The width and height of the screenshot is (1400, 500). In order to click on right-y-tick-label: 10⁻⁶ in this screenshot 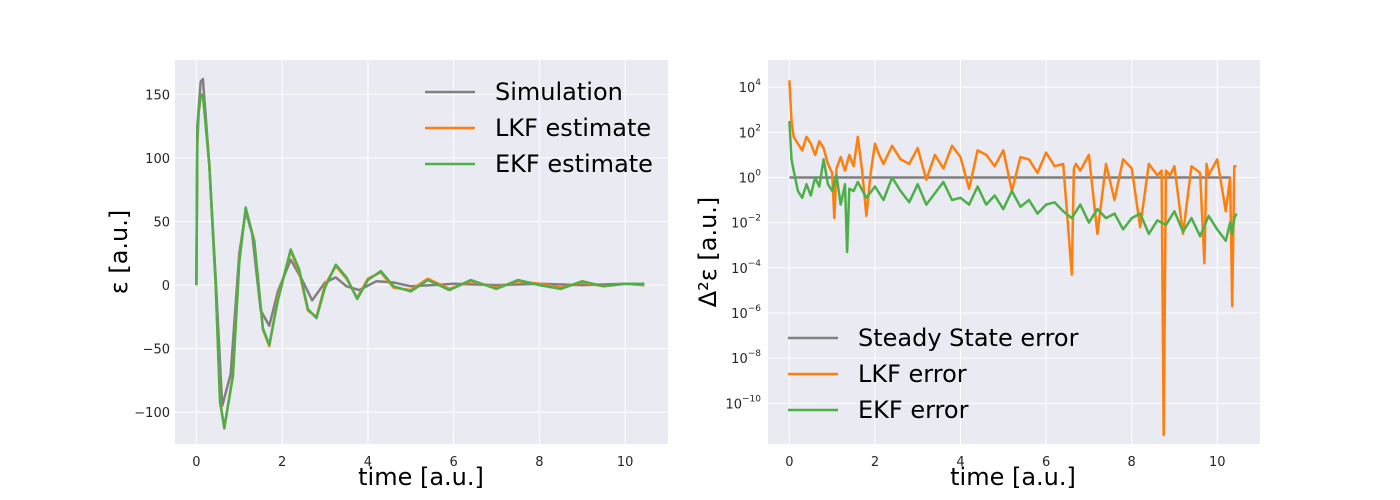, I will do `click(746, 313)`.